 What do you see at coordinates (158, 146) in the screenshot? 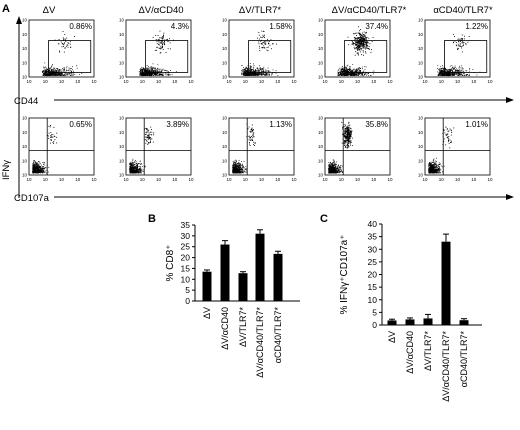
I see `flow-plot-frame` at bounding box center [158, 146].